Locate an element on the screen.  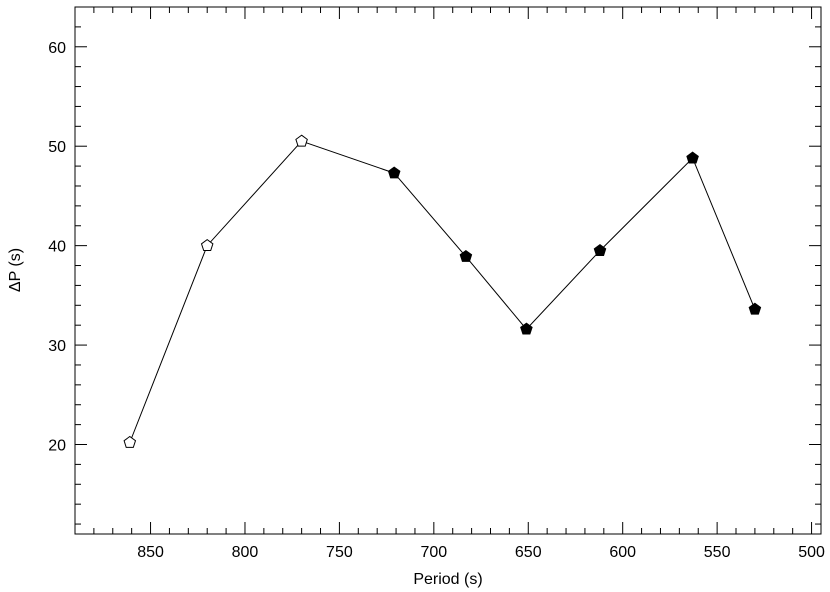
x-tick-label: 550 is located at coordinates (717, 552).